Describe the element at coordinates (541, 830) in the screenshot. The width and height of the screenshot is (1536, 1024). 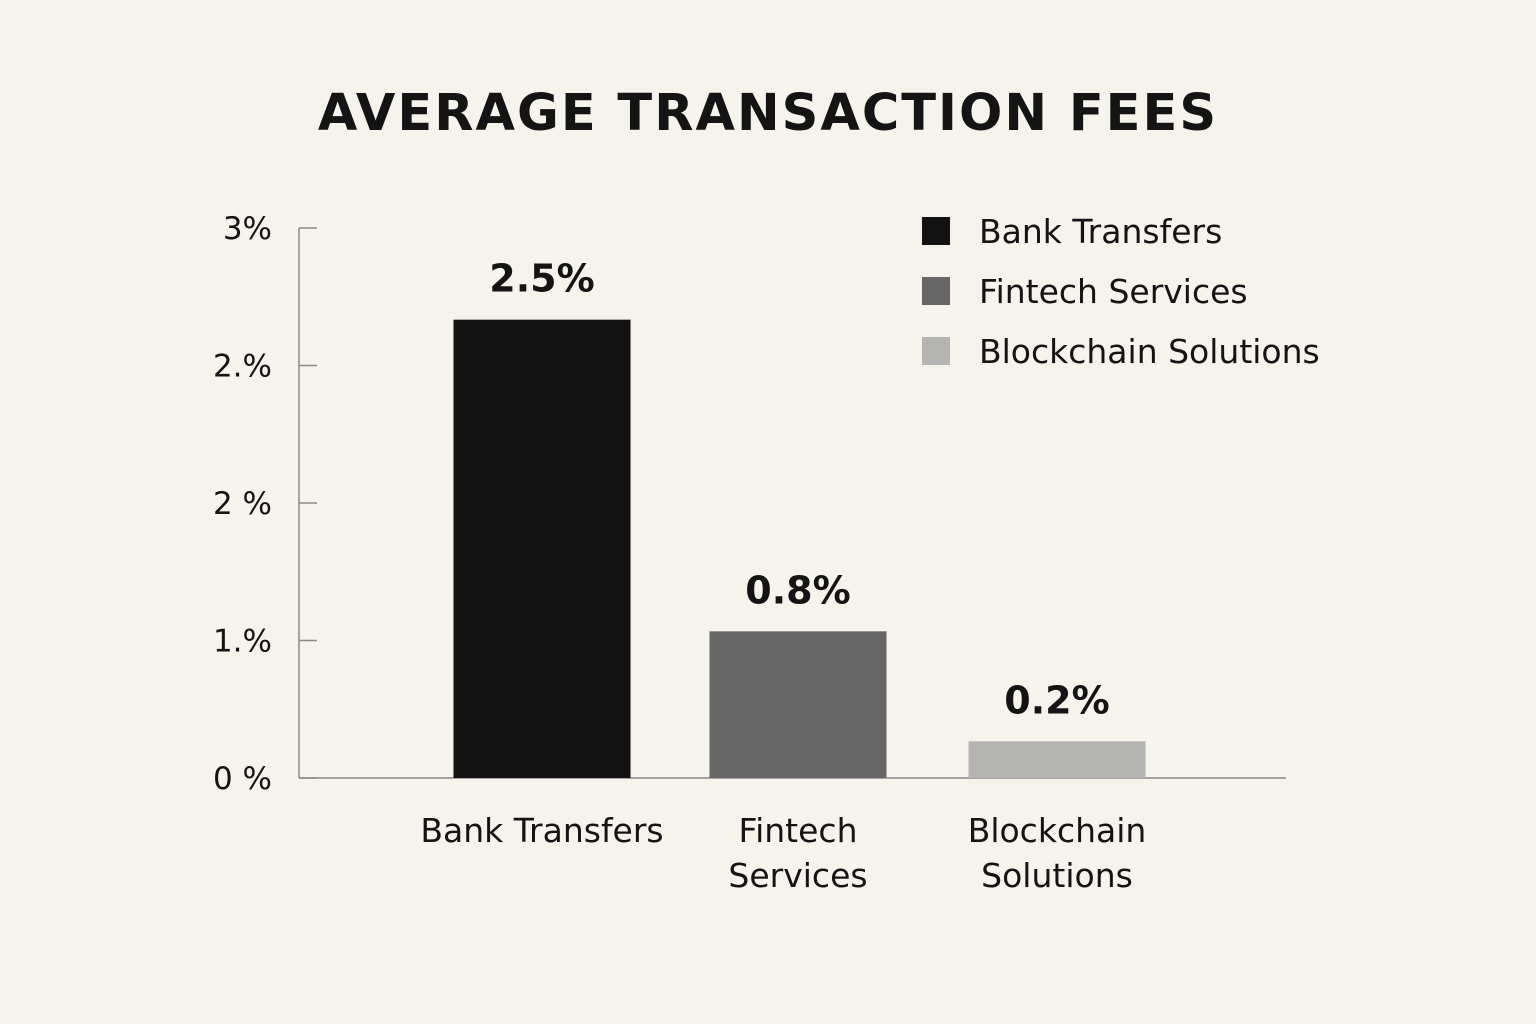
I see `x-category-label: Bank Transfers` at that location.